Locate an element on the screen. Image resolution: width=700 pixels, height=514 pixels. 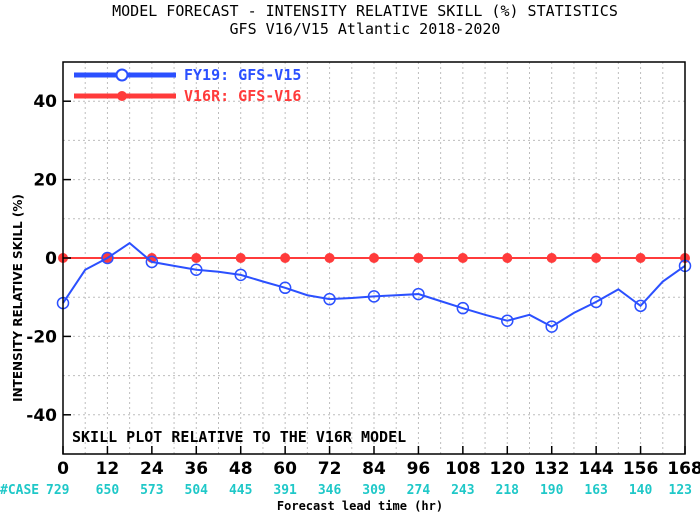
y-tick-label: -40 is located at coordinates (41, 416).